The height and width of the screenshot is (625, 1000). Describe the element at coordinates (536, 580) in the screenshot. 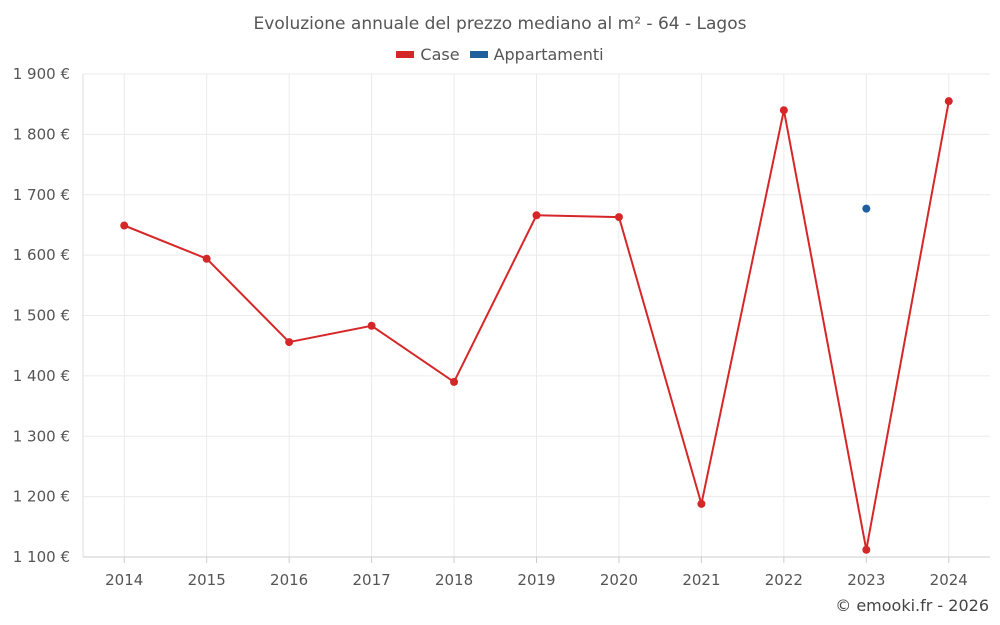

I see `x-tick-label: 2019` at that location.